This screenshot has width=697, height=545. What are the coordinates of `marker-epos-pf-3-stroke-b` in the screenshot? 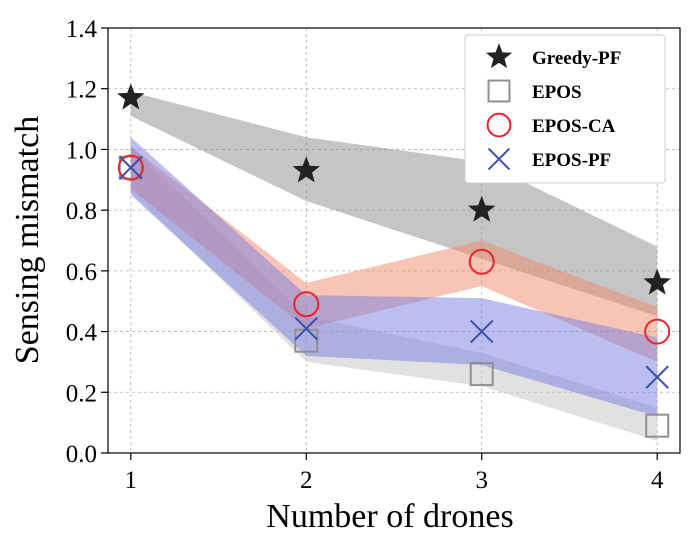 It's located at (482, 331).